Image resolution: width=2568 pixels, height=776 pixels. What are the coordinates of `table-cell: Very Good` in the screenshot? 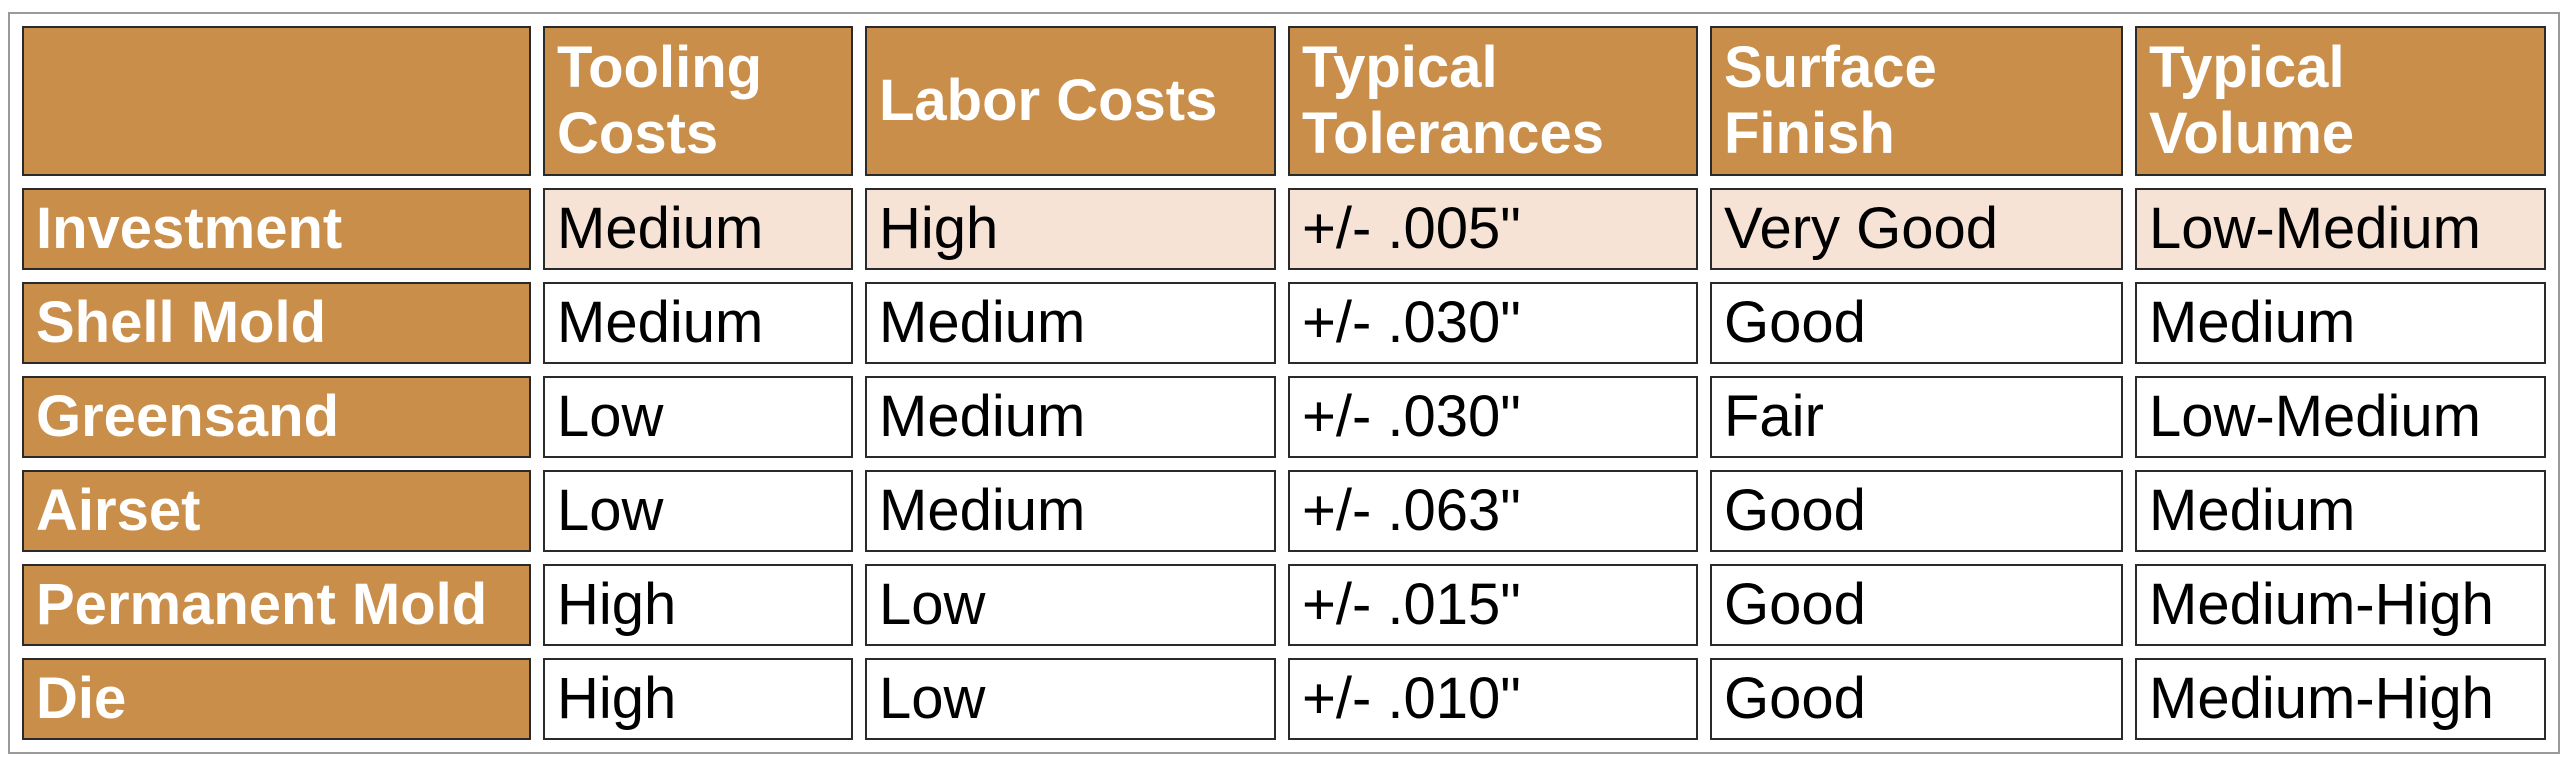 It's located at (1916, 229).